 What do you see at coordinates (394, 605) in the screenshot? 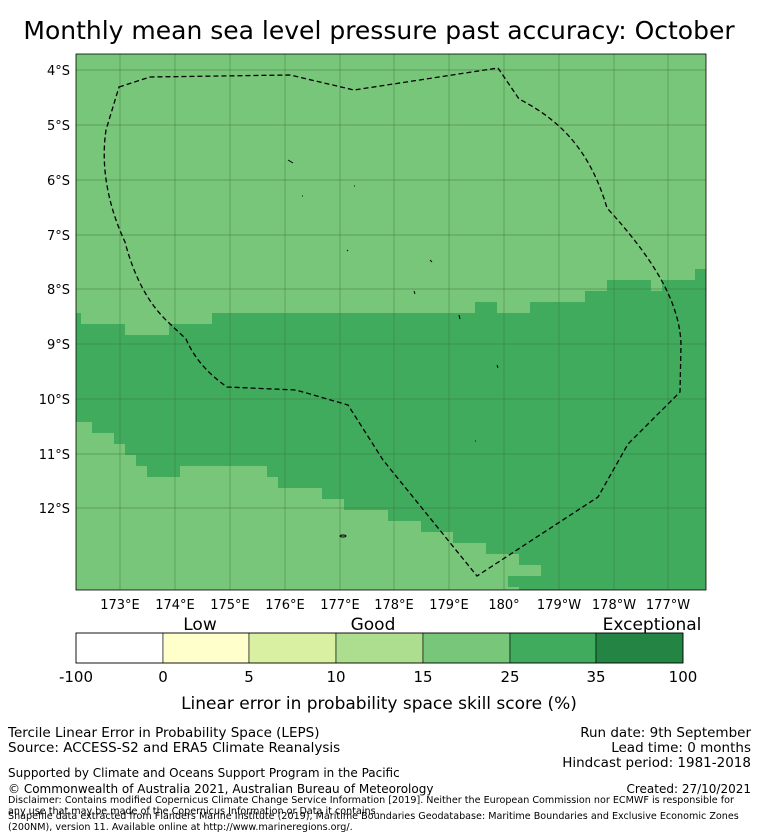
I see `lon-tick-label: 178°E` at bounding box center [394, 605].